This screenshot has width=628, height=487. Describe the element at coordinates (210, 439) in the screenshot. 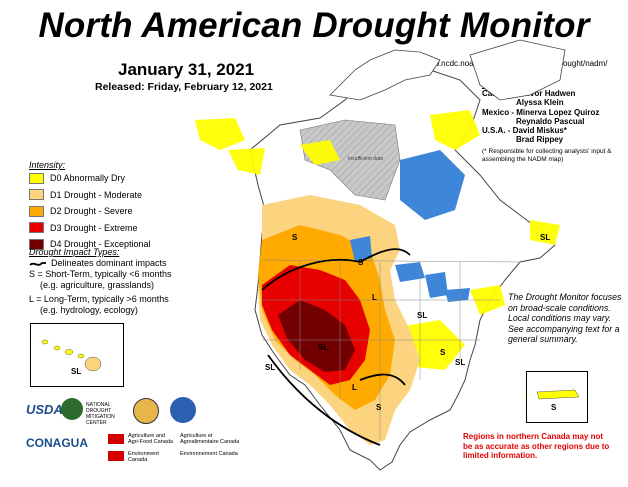

I see `agri-canada-fr-text: Agriculture et Agroalimentaire Canada` at that location.